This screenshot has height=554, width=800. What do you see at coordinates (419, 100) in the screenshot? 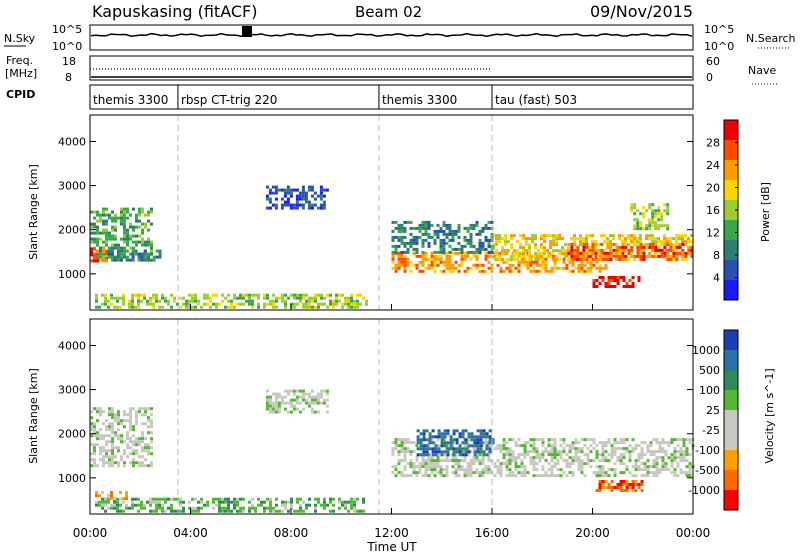
I see `cpid-segment-label: themis 3300` at bounding box center [419, 100].